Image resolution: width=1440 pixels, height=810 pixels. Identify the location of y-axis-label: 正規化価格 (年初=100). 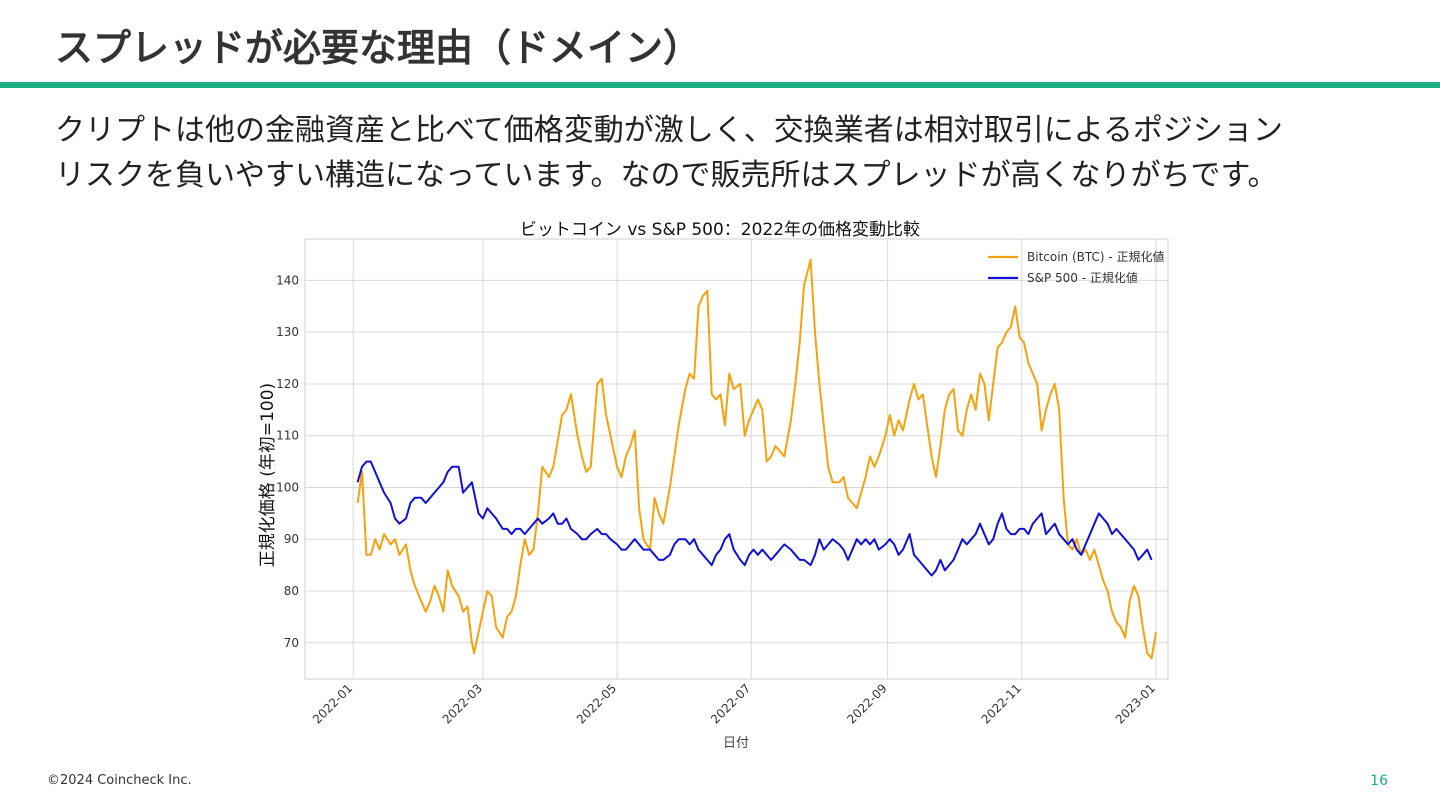
(268, 475).